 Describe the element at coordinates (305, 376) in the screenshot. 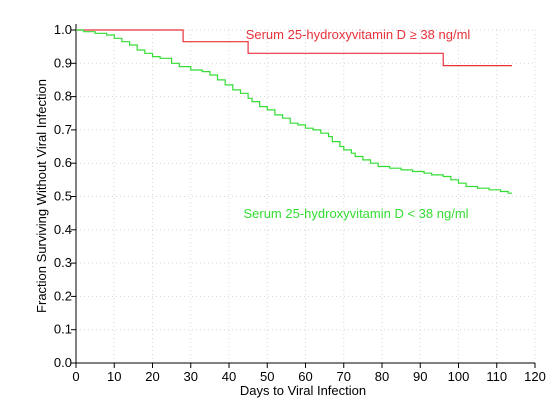

I see `x-tick-label: 60` at that location.